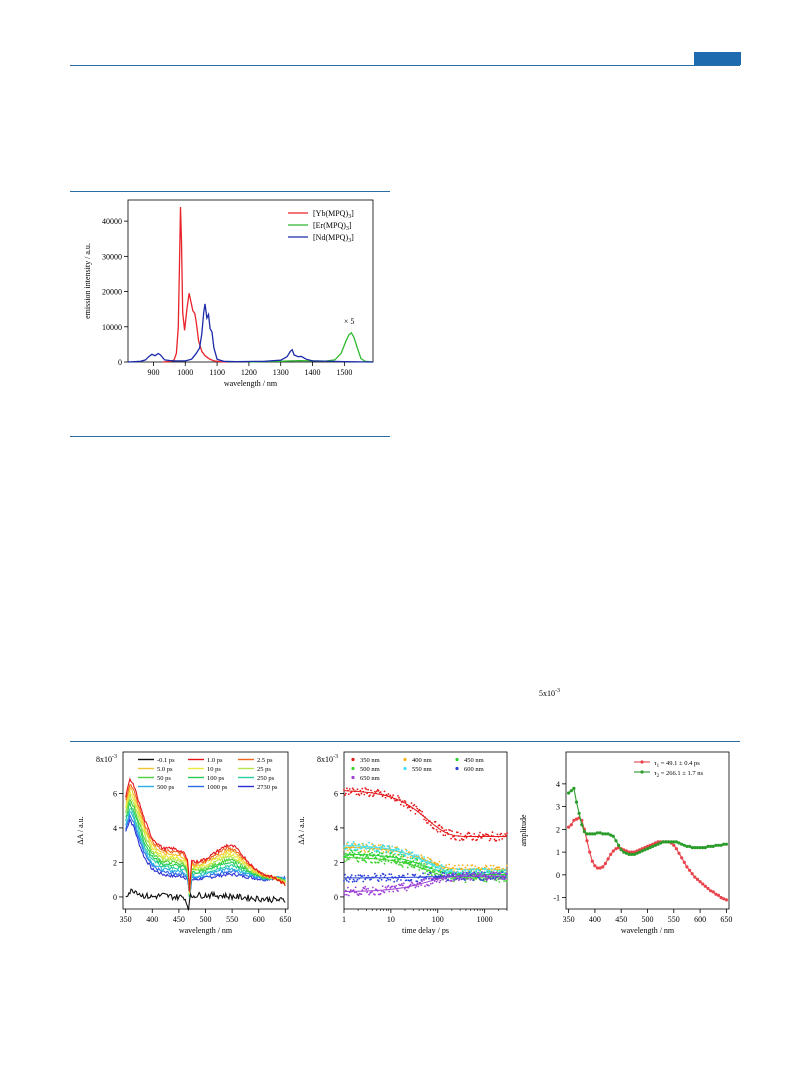 The image size is (809, 1067). I want to click on legend-label: 250 ps, so click(266, 778).